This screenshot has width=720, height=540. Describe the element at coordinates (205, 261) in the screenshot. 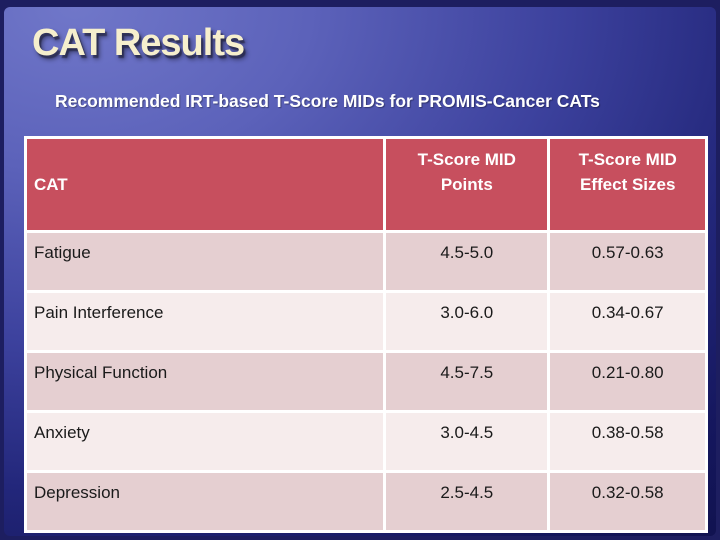

I see `cell-cat: Fatigue` at that location.